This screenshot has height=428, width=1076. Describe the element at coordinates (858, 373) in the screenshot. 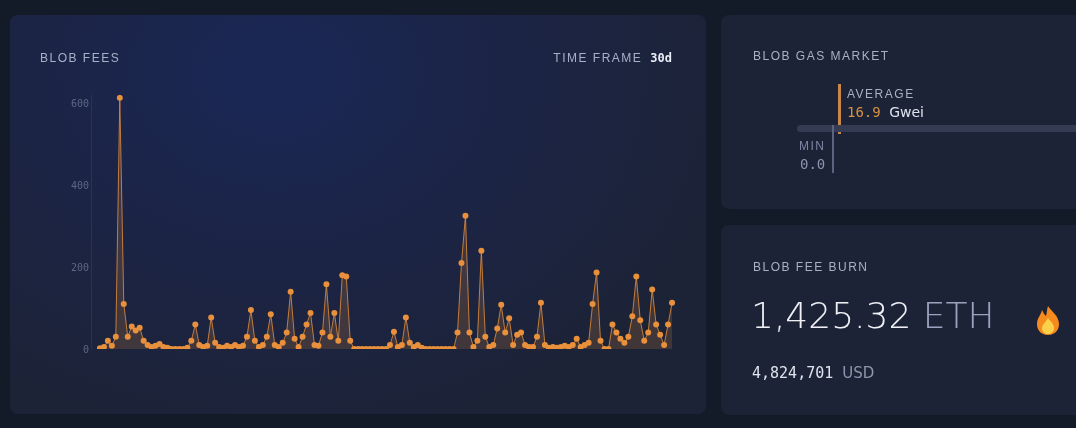

I see `text: USD` at that location.